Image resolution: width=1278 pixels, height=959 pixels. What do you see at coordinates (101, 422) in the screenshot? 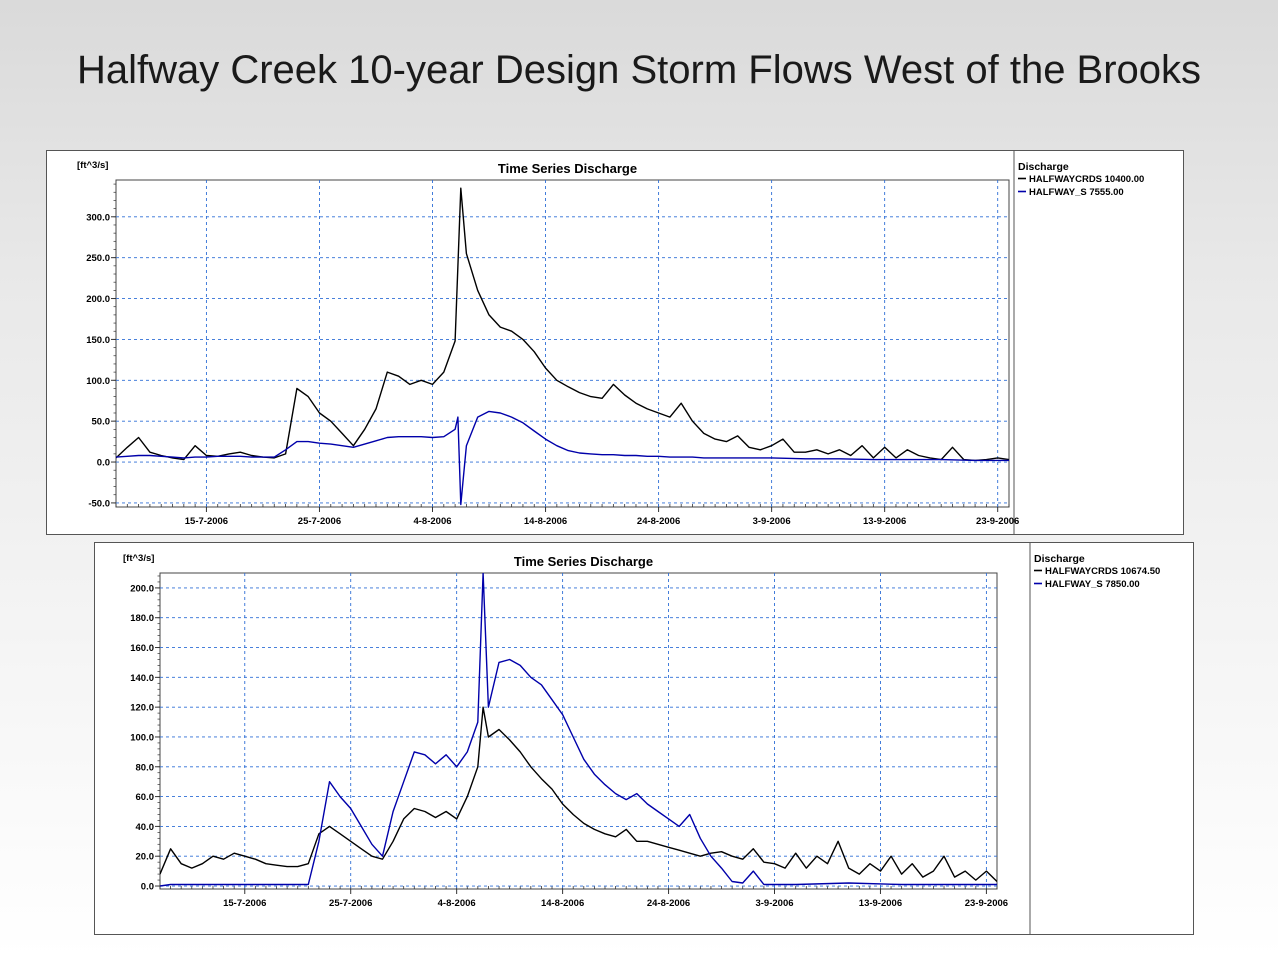
I see `y-tick-label: 50.0` at bounding box center [101, 422].